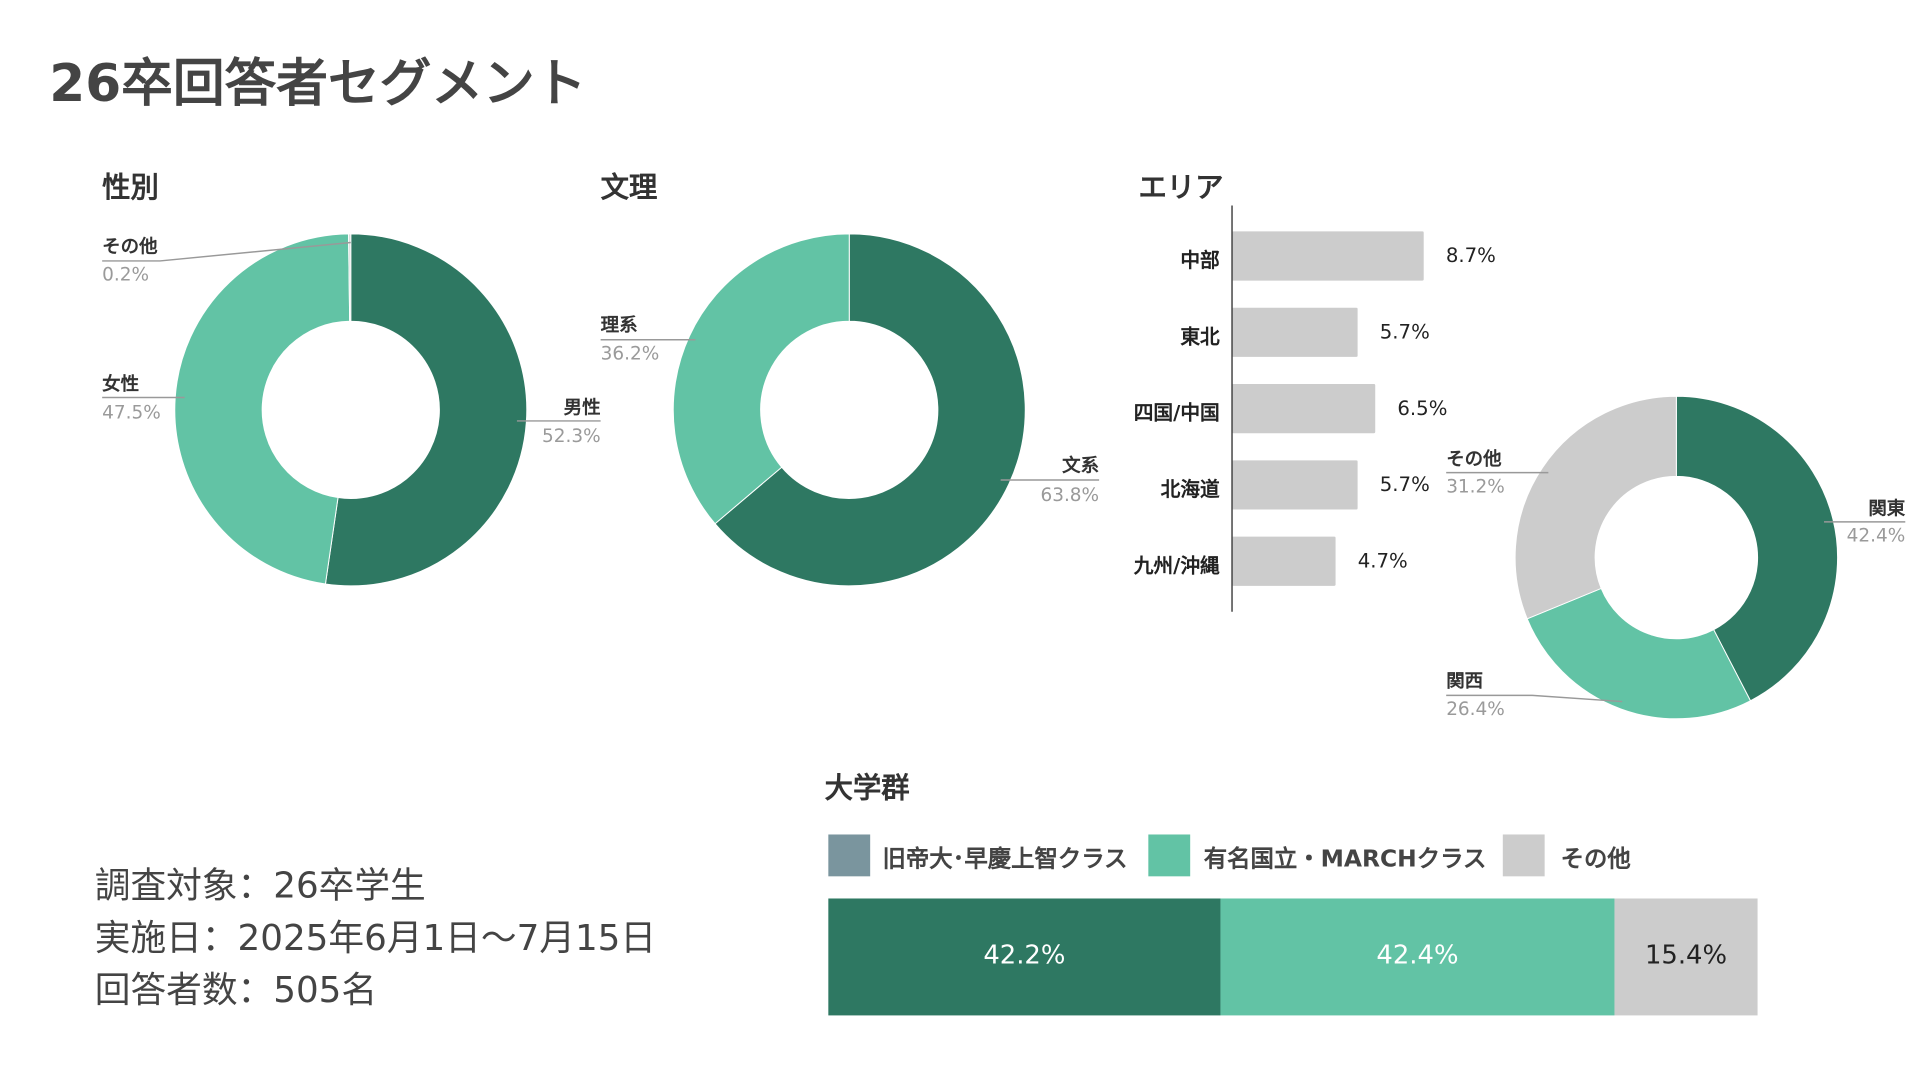 This screenshot has height=1081, width=1920. Describe the element at coordinates (1345, 859) in the screenshot. I see `legend-label-march: 有名国立・MARCHクラス` at that location.